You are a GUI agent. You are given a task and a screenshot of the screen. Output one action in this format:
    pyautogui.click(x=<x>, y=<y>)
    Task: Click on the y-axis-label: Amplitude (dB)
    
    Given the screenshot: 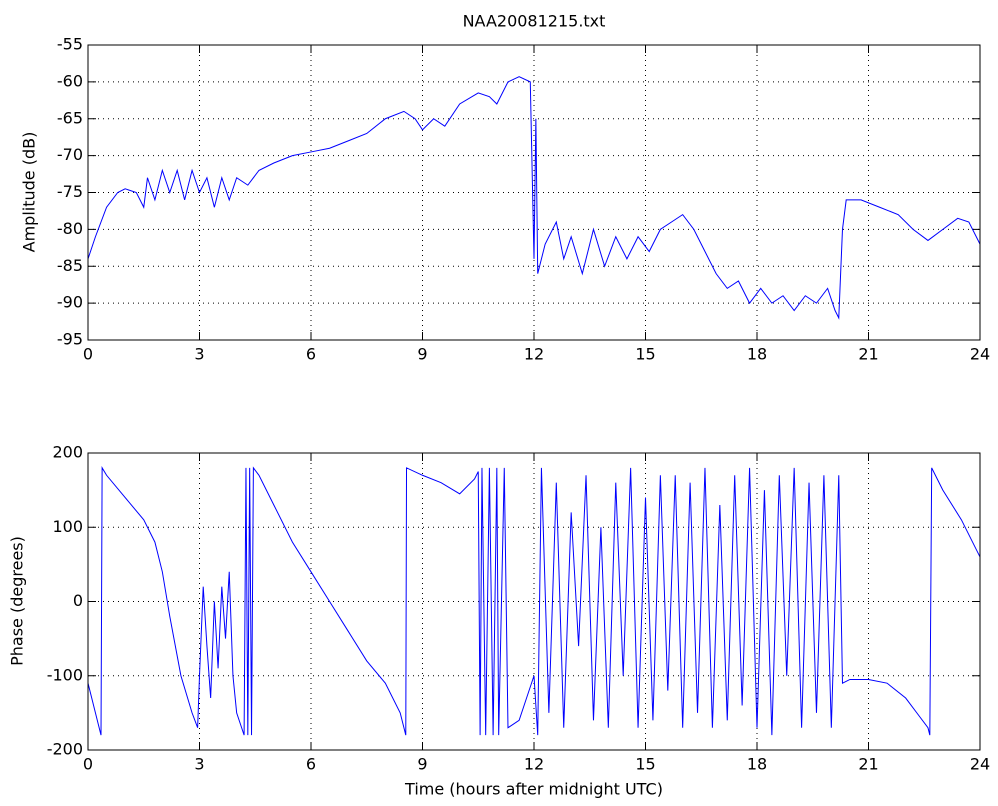 What is the action you would take?
    pyautogui.click(x=29, y=192)
    